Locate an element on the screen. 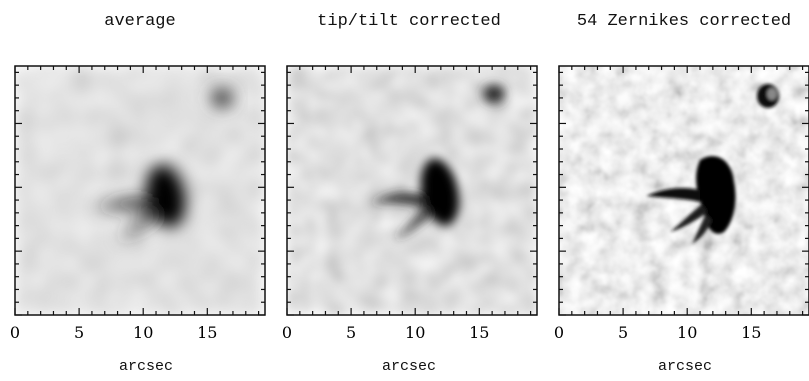  panel-title: tip/tilt corrected is located at coordinates (409, 21).